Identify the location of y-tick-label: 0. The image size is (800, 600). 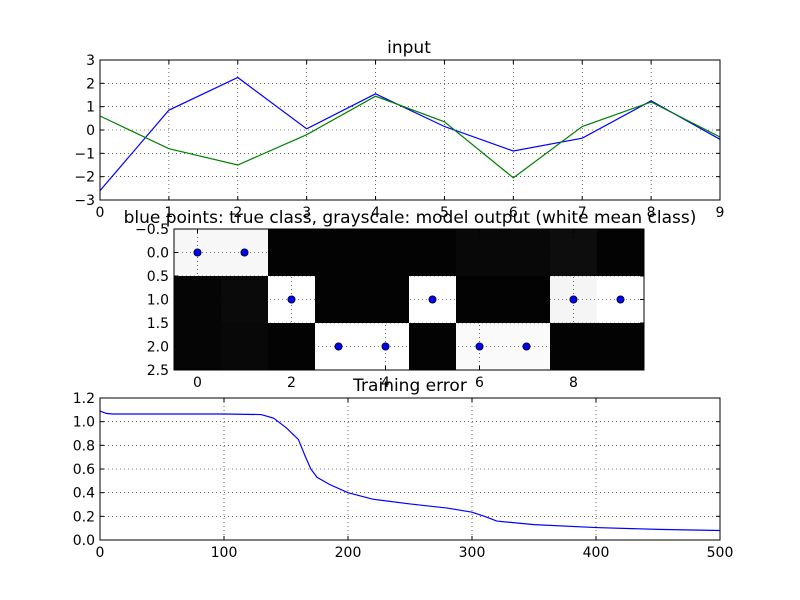
(90, 131).